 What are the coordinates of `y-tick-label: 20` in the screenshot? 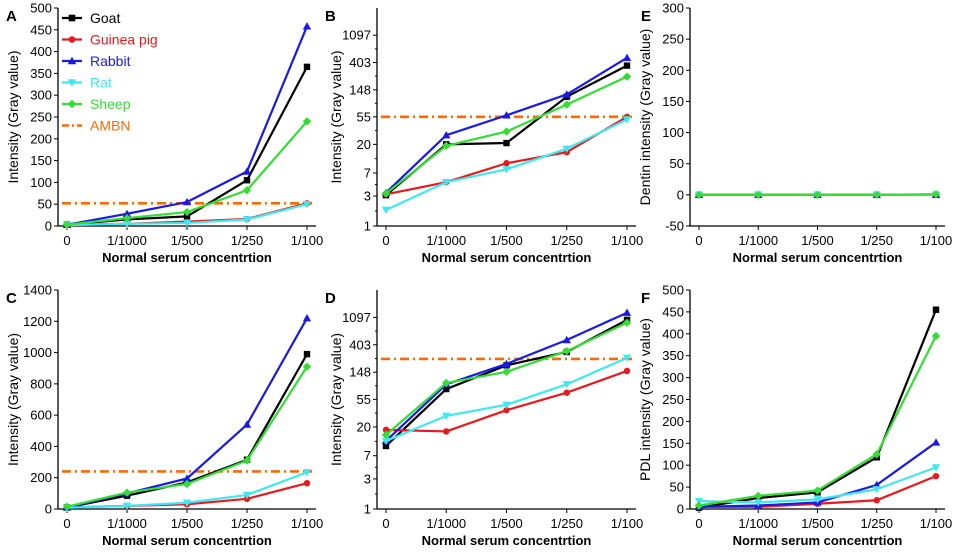 It's located at (364, 144).